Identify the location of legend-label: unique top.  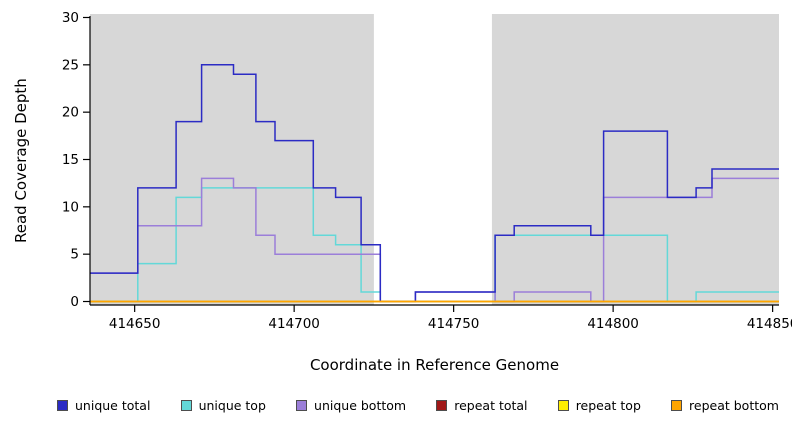
(232, 405).